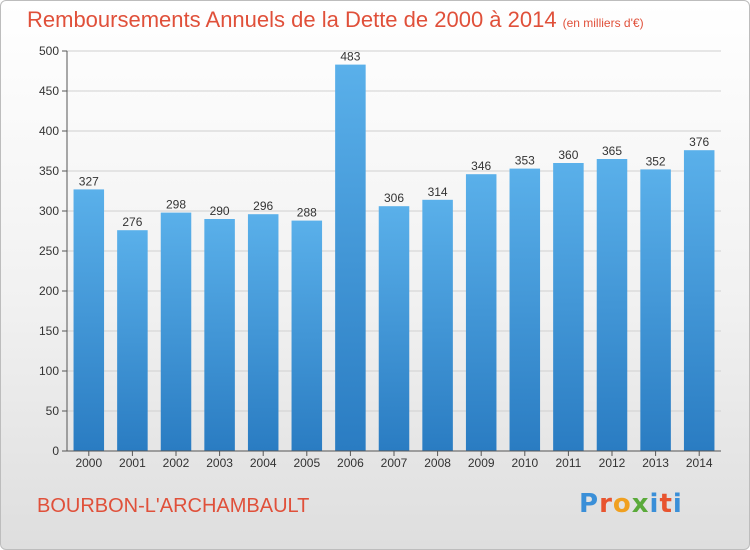 This screenshot has width=750, height=550. I want to click on data-label-2014: 376, so click(699, 142).